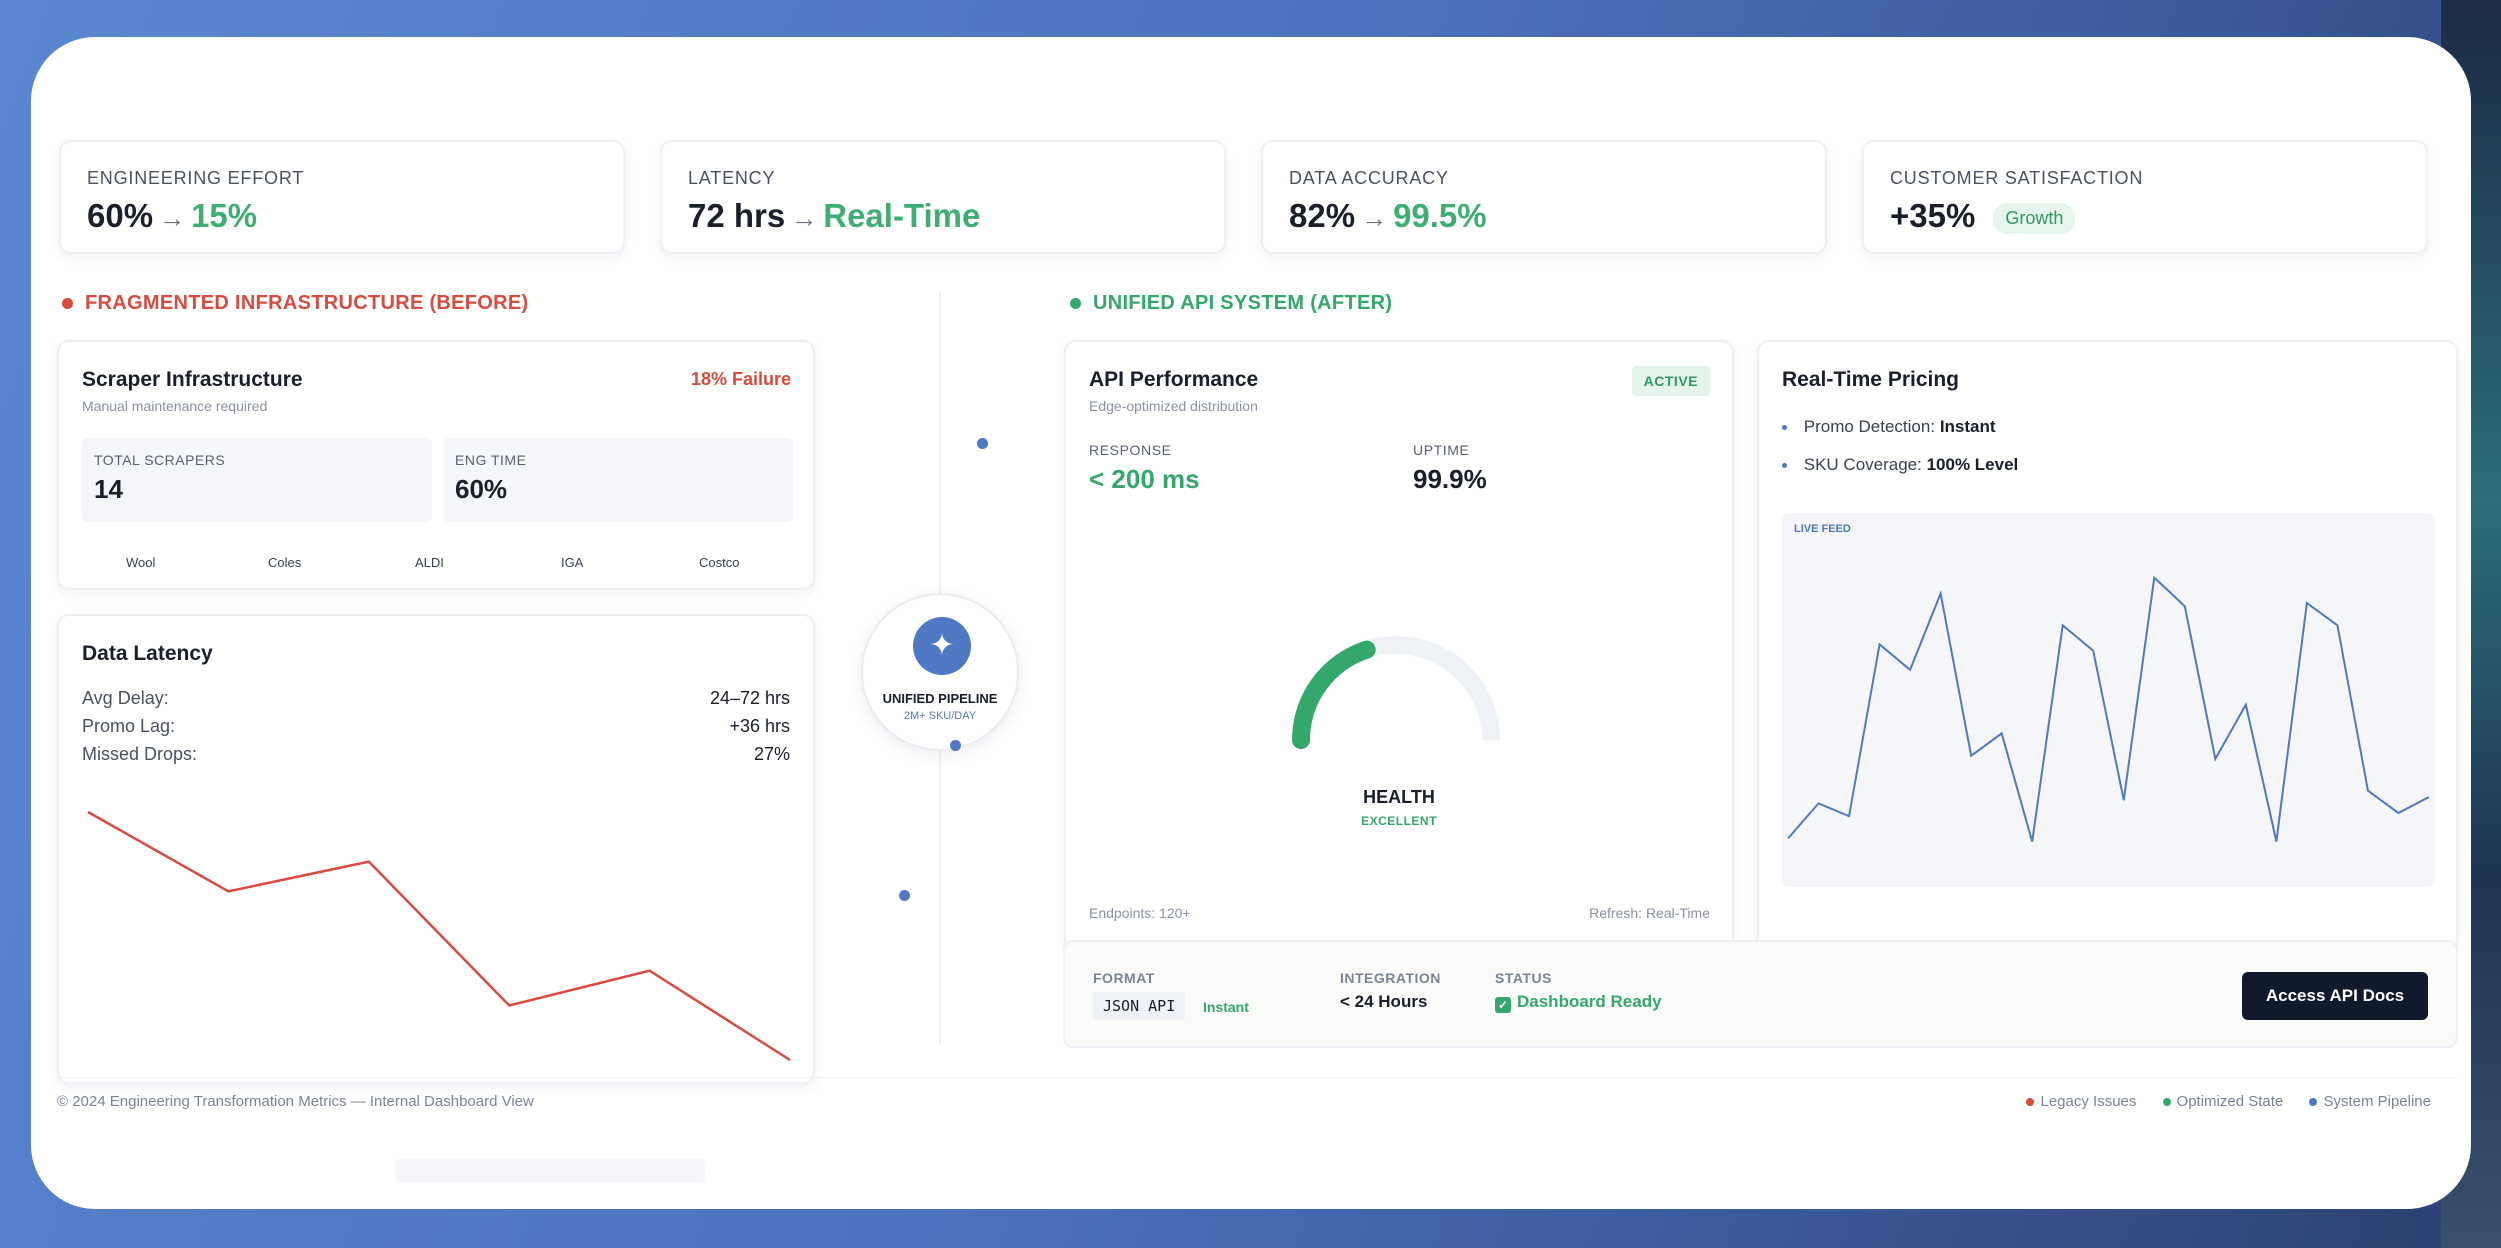 The height and width of the screenshot is (1248, 2501). I want to click on kpi-satisfaction-value: +35%, so click(1933, 215).